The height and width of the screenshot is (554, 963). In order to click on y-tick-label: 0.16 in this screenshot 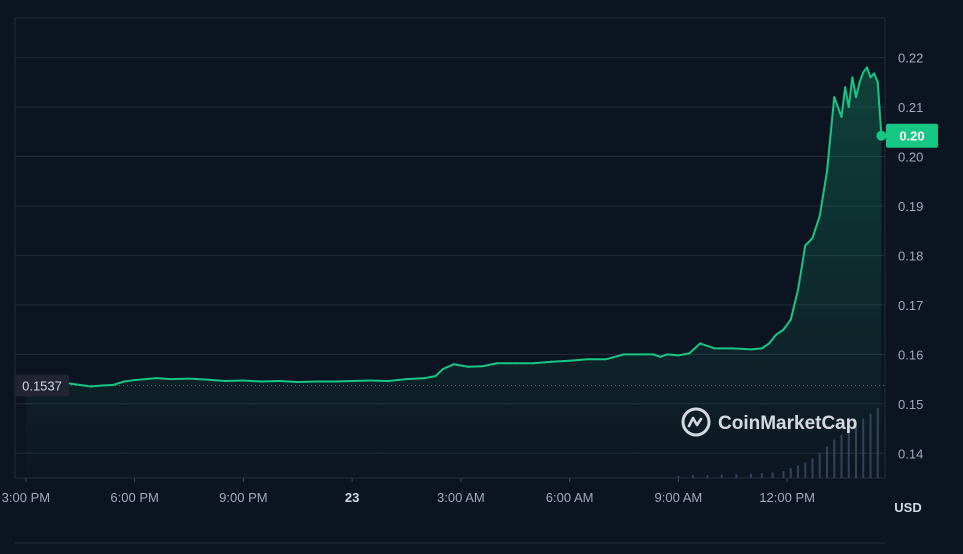, I will do `click(910, 354)`.